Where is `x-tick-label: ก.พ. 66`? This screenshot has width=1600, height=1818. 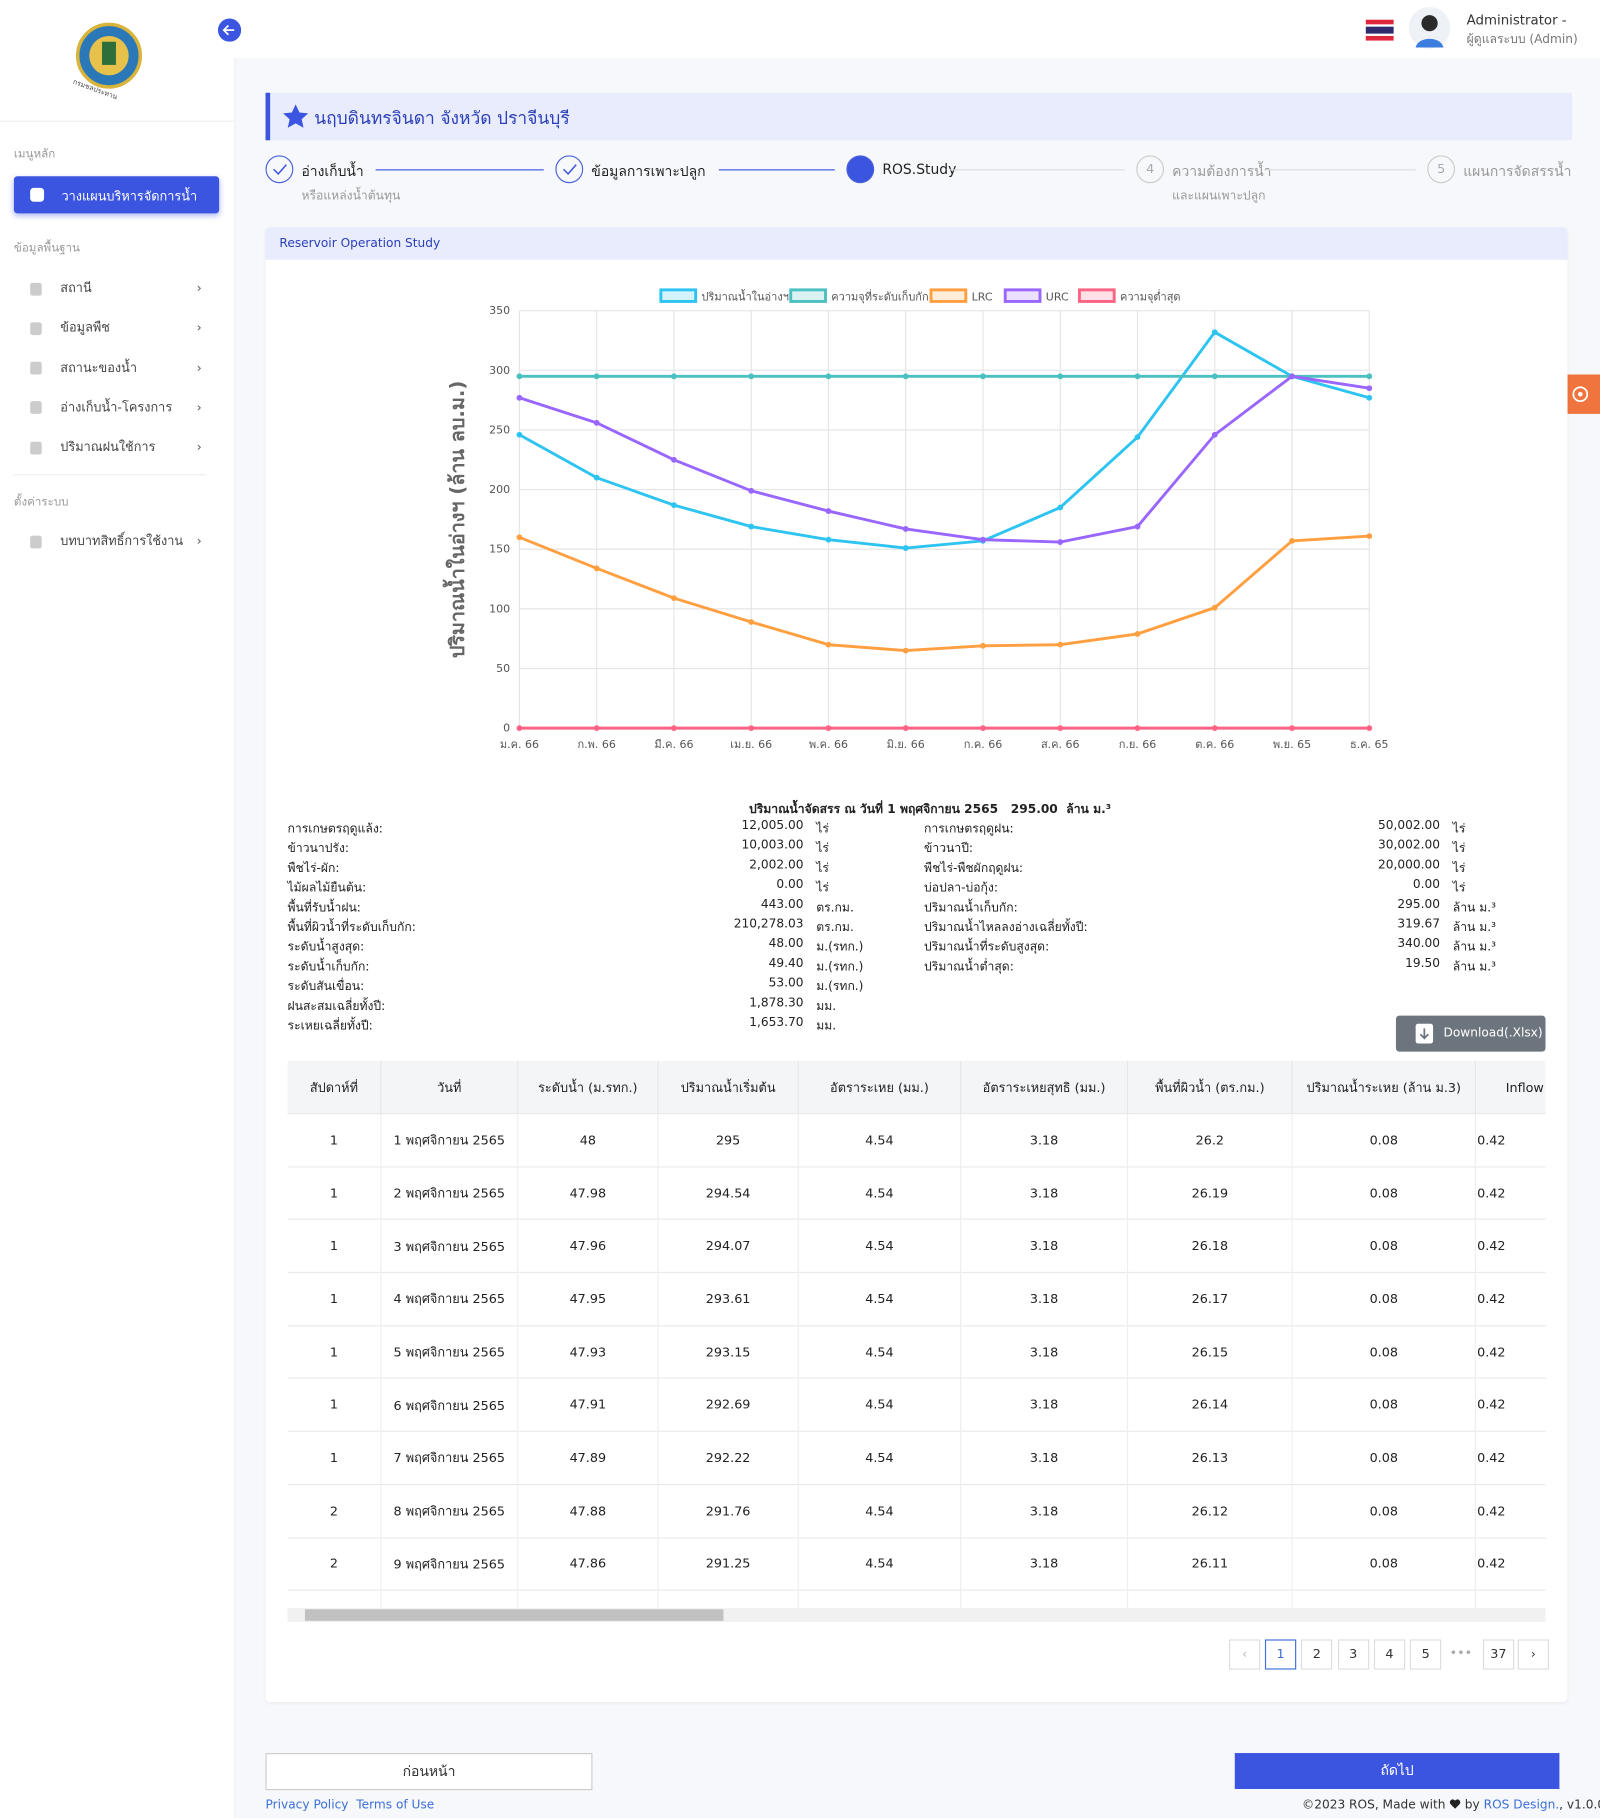
x-tick-label: ก.พ. 66 is located at coordinates (596, 744).